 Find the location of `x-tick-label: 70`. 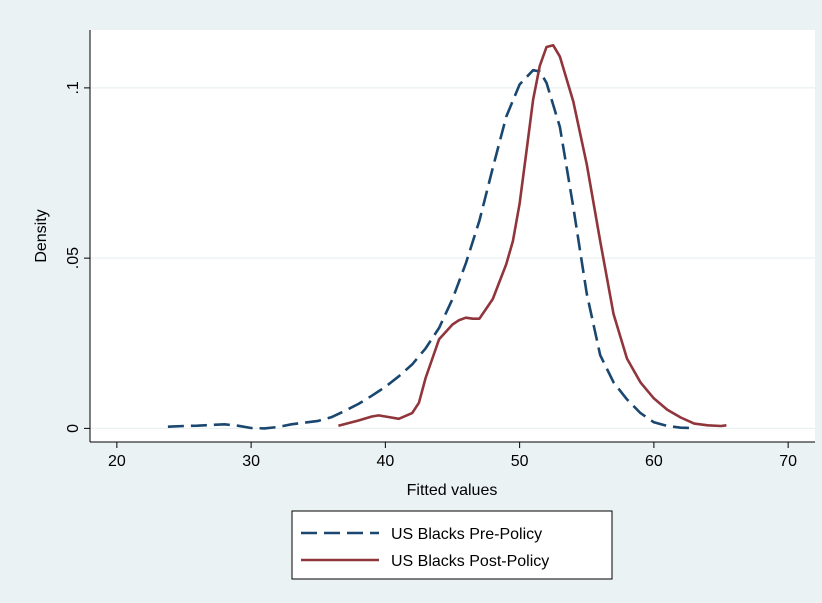

x-tick-label: 70 is located at coordinates (788, 461).